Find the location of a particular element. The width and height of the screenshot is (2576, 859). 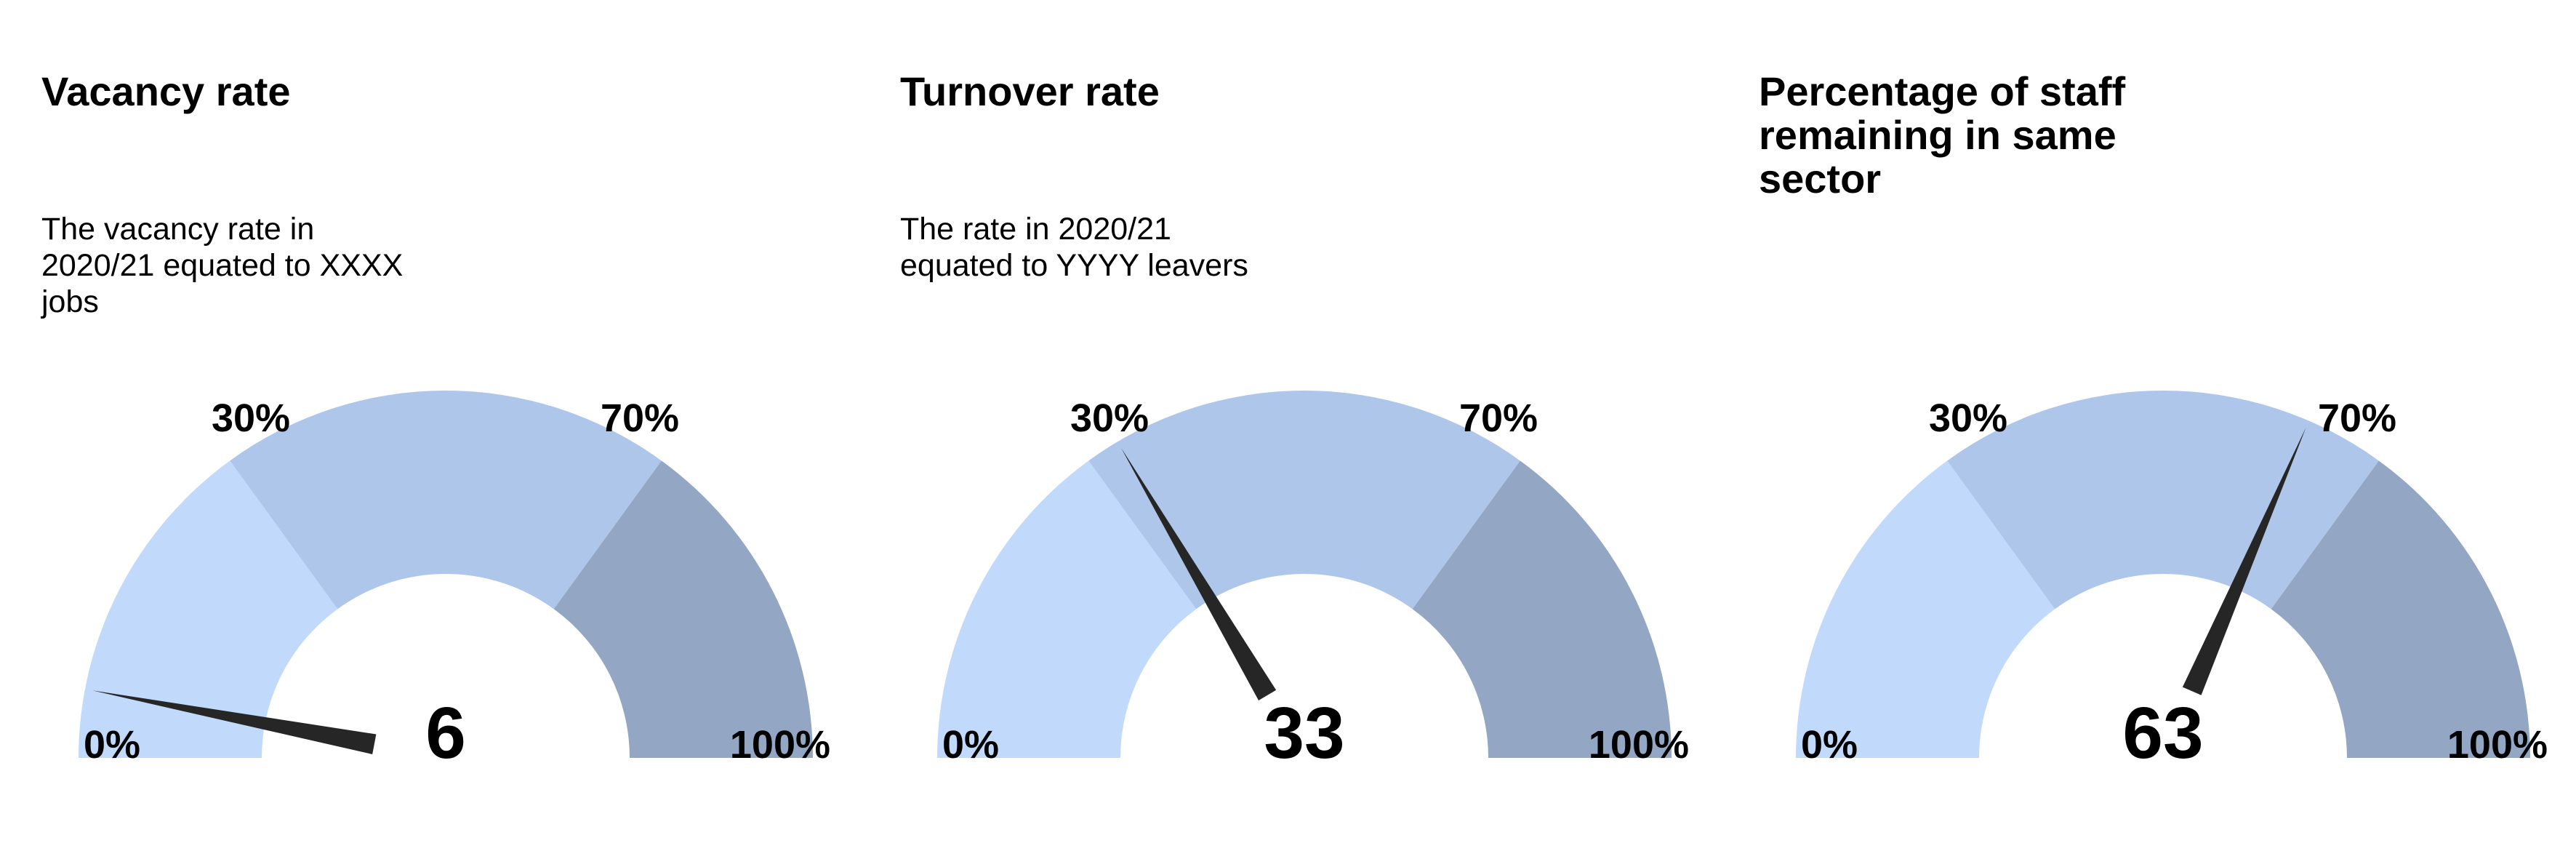

gauge-title: Vacancy rate is located at coordinates (166, 91).